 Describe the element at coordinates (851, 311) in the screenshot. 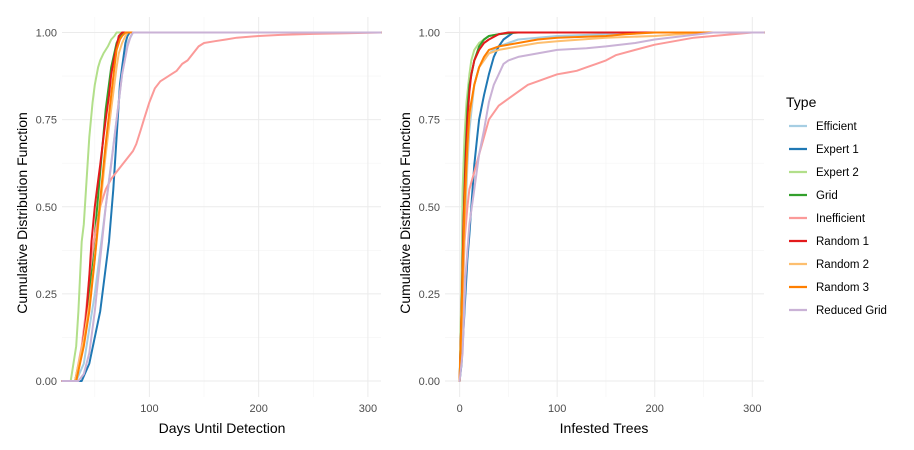

I see `legend-label-reduced-grid: Reduced Grid` at that location.